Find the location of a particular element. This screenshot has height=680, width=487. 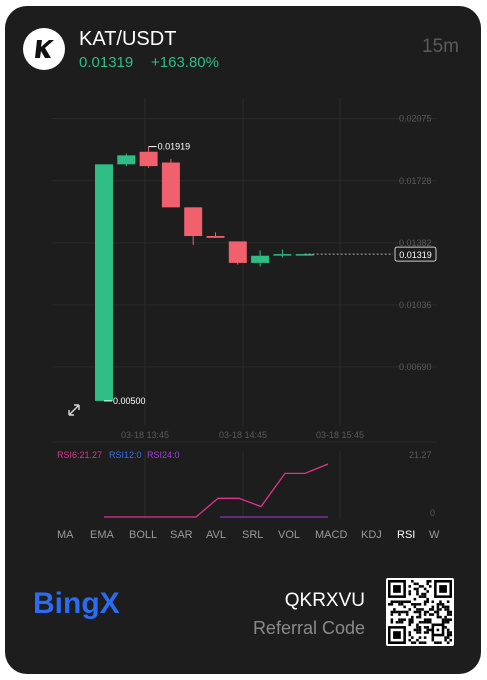

last-price-label: 0.01319 is located at coordinates (415, 255).